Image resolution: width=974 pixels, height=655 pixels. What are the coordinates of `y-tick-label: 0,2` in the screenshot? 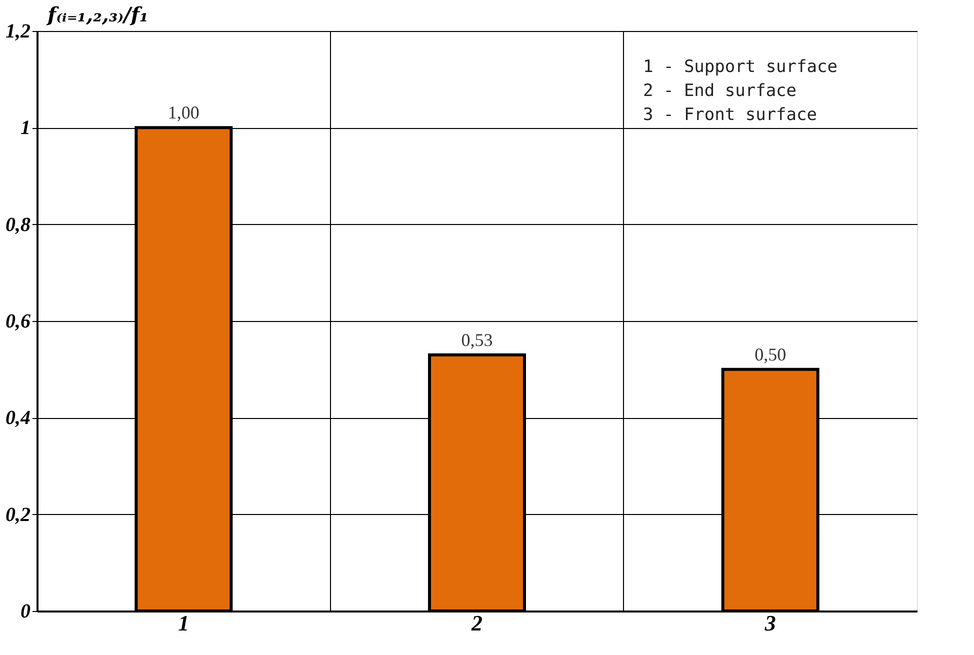 It's located at (18, 515).